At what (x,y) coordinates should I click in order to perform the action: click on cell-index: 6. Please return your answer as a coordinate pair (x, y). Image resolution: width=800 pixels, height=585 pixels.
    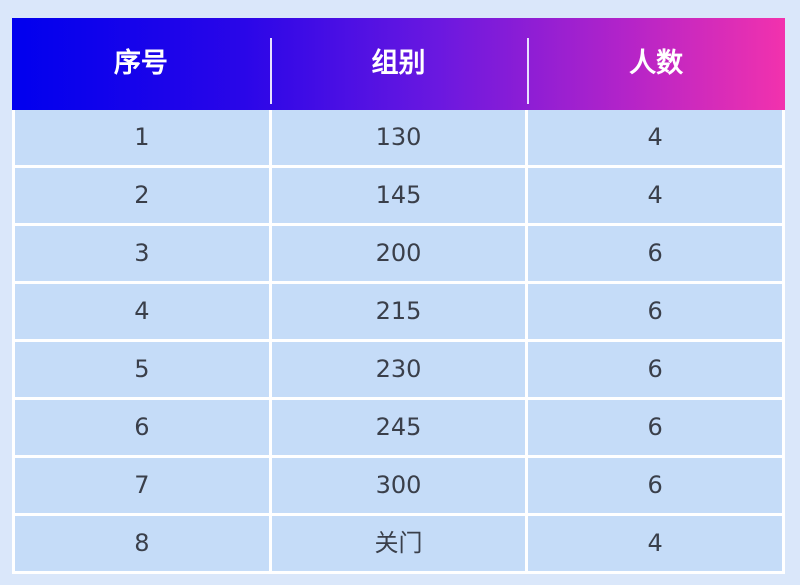
    Looking at the image, I should click on (142, 427).